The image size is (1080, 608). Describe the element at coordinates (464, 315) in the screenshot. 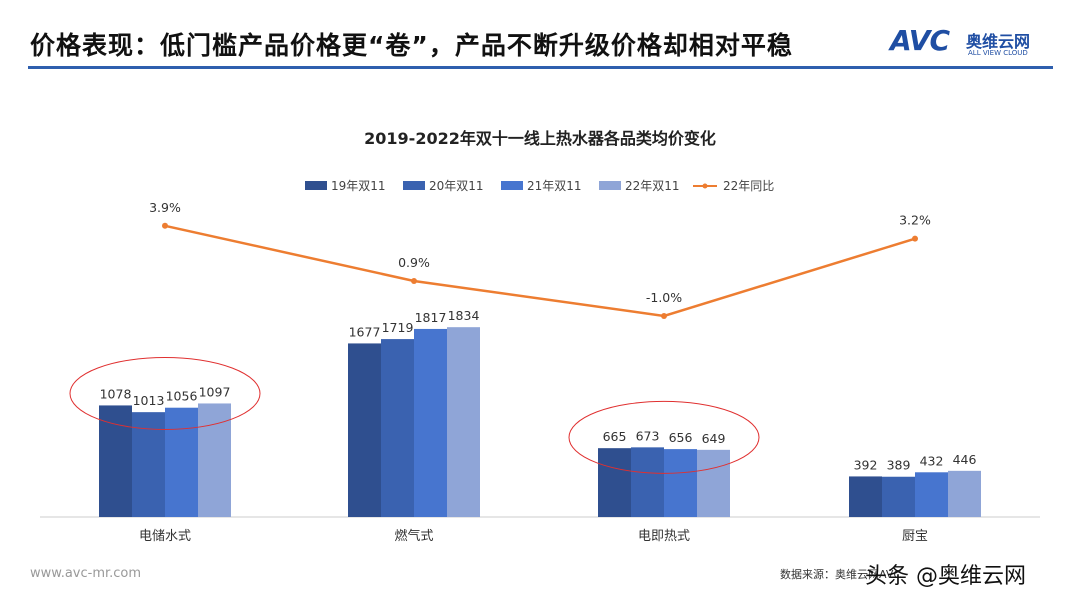

I see `bar-value-label: 1834` at that location.